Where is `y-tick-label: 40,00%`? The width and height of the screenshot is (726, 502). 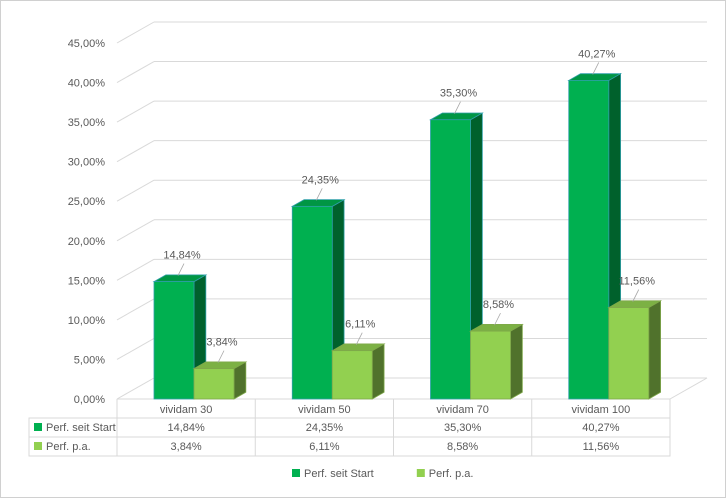 y-tick-label: 40,00% is located at coordinates (87, 84).